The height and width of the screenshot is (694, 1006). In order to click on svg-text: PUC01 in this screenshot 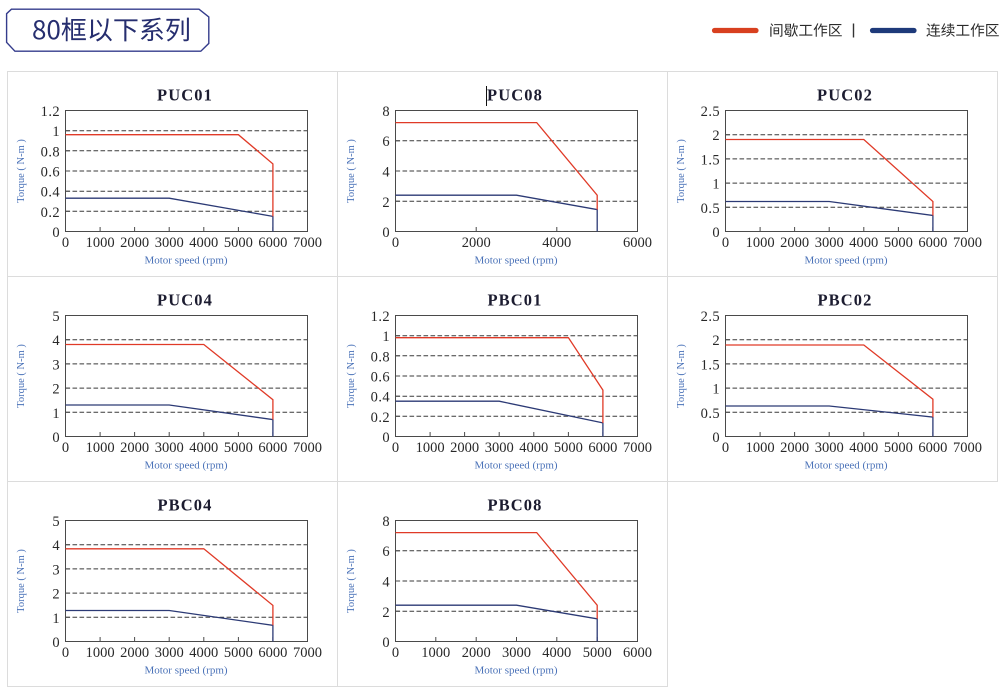, I will do `click(185, 95)`.